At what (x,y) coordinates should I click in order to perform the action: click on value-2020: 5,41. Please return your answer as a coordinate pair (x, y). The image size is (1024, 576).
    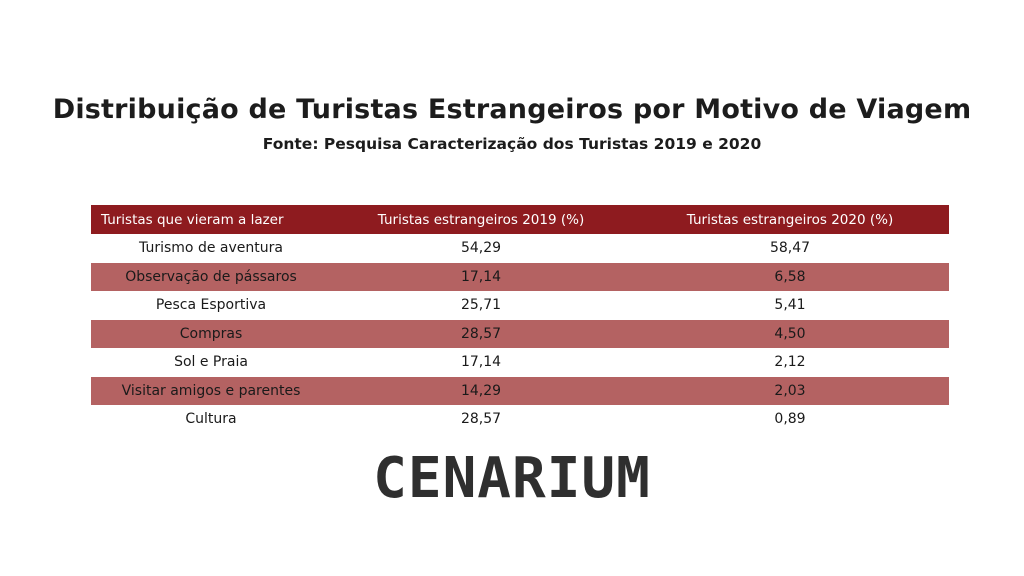
    Looking at the image, I should click on (790, 305).